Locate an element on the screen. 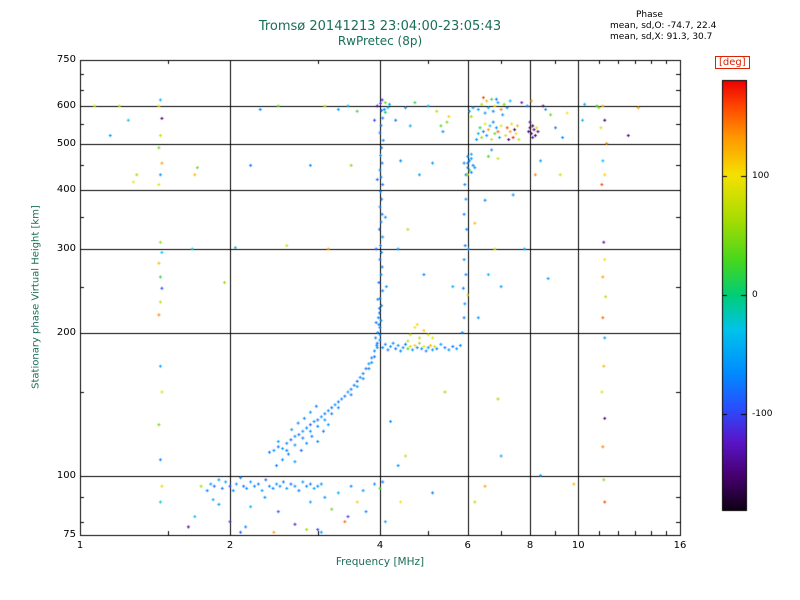 The width and height of the screenshot is (800, 600). y-tick-label: 600 is located at coordinates (66, 106).